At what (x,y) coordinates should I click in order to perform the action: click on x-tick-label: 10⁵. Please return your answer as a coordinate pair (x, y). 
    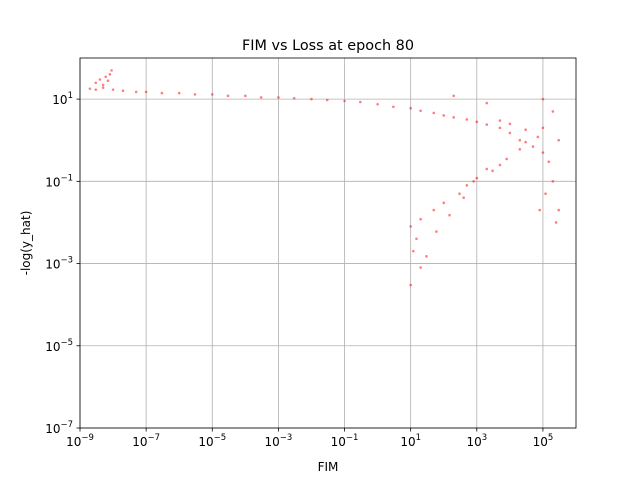
    Looking at the image, I should click on (543, 441).